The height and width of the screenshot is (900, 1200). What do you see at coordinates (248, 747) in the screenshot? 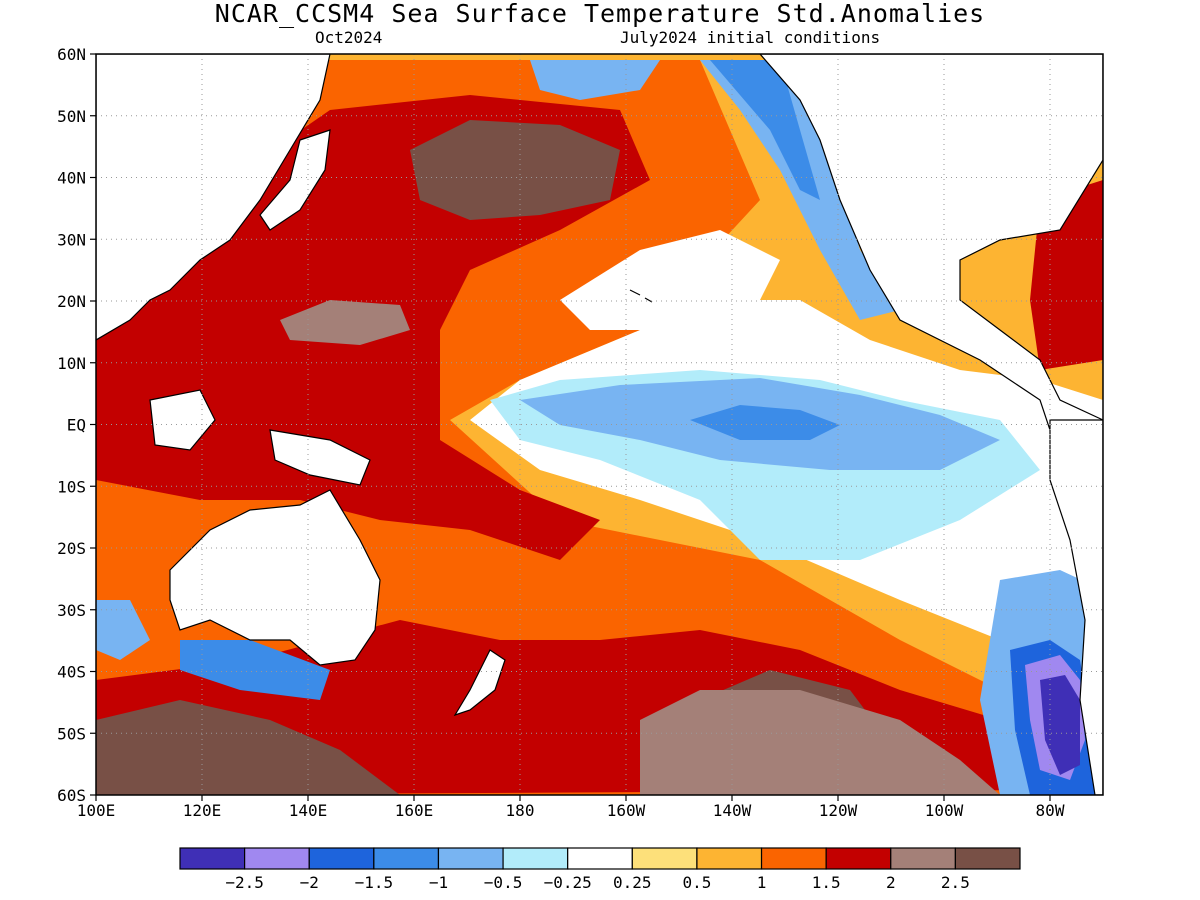
I see `field-warm-2-5-south` at bounding box center [248, 747].